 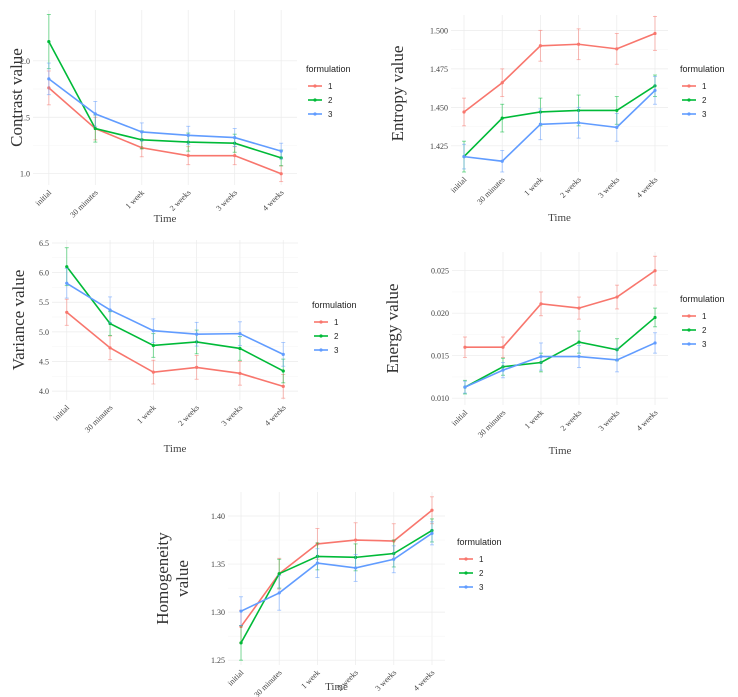 I want to click on y-tick-label: 1.30, so click(x=218, y=612).